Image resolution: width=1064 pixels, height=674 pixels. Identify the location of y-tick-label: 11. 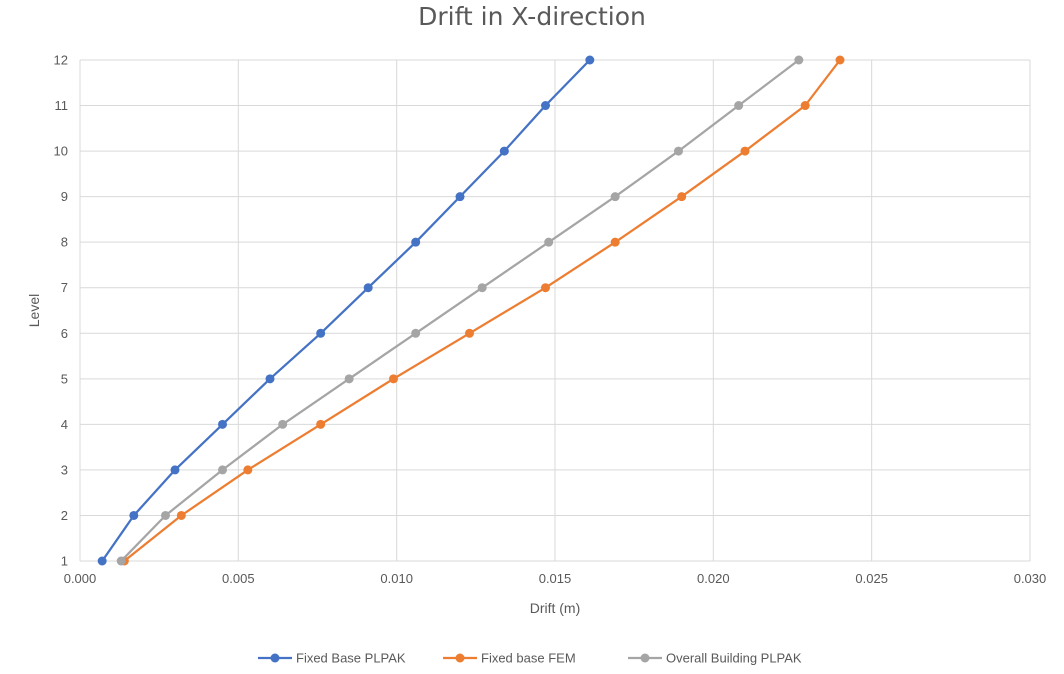
(62, 105).